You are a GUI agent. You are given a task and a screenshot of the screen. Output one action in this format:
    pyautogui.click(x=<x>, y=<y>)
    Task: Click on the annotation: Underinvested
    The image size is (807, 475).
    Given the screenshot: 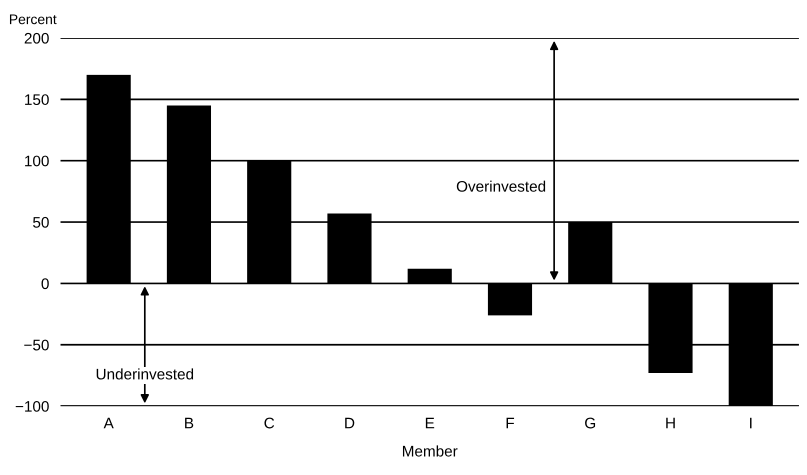 What is the action you would take?
    pyautogui.click(x=145, y=374)
    